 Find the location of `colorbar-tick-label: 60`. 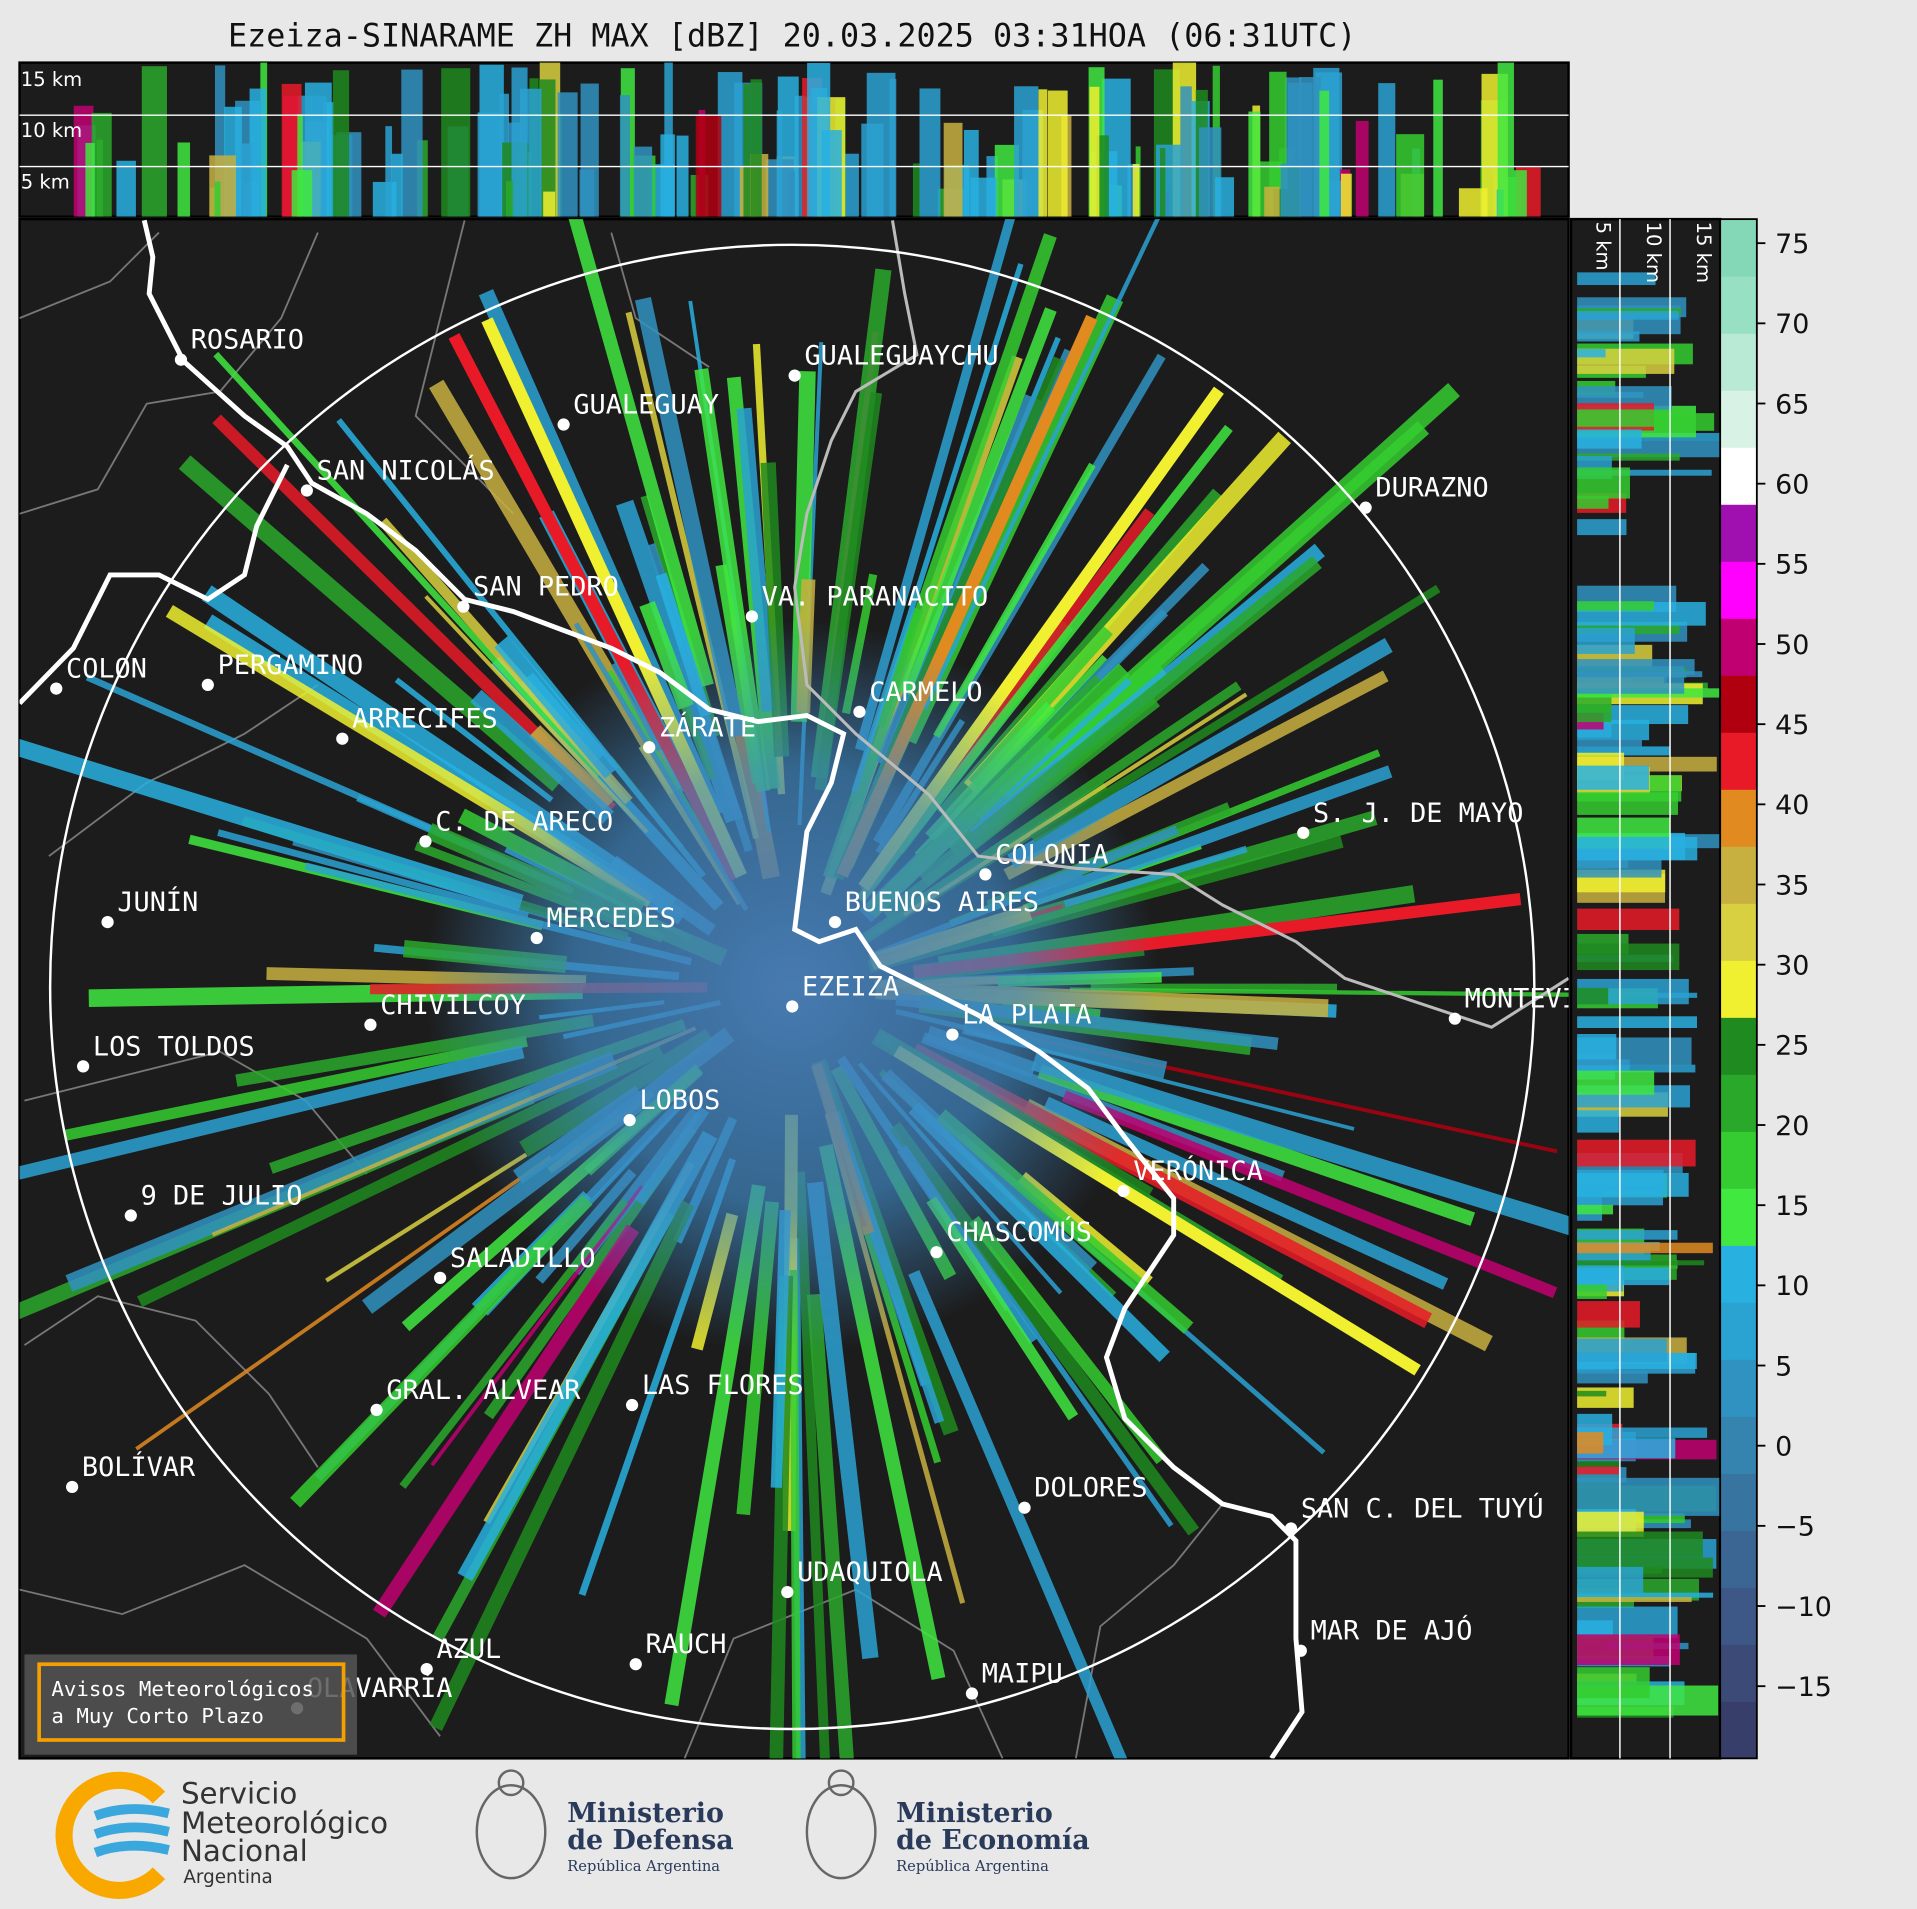

colorbar-tick-label: 60 is located at coordinates (1792, 484).